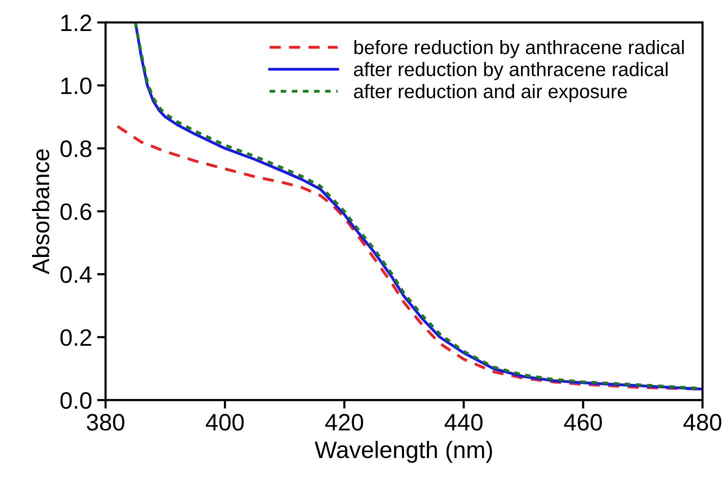  Describe the element at coordinates (76, 337) in the screenshot. I see `y-tick-label: 0.2` at that location.